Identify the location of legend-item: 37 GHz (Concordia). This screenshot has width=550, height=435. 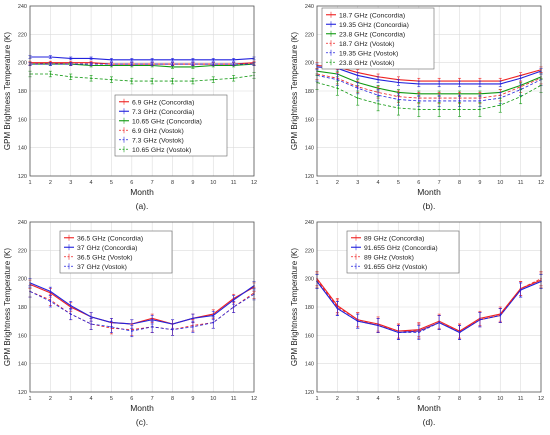
(100, 248).